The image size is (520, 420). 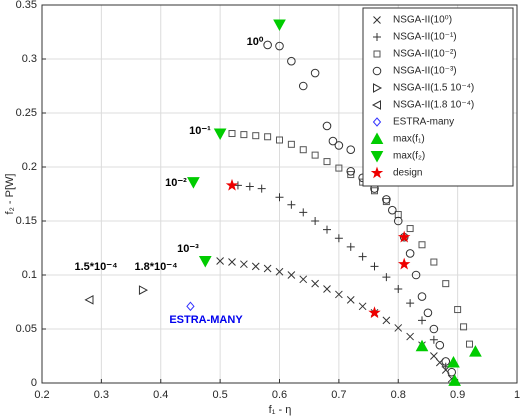 I want to click on y-tick-label: 0.05, so click(x=26, y=329).